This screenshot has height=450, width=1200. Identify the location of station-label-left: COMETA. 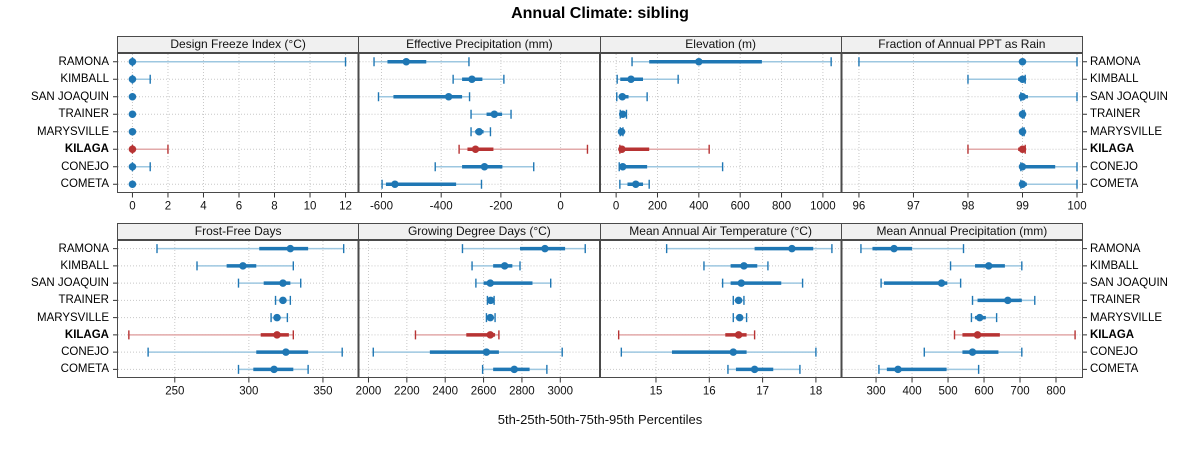
(84, 184).